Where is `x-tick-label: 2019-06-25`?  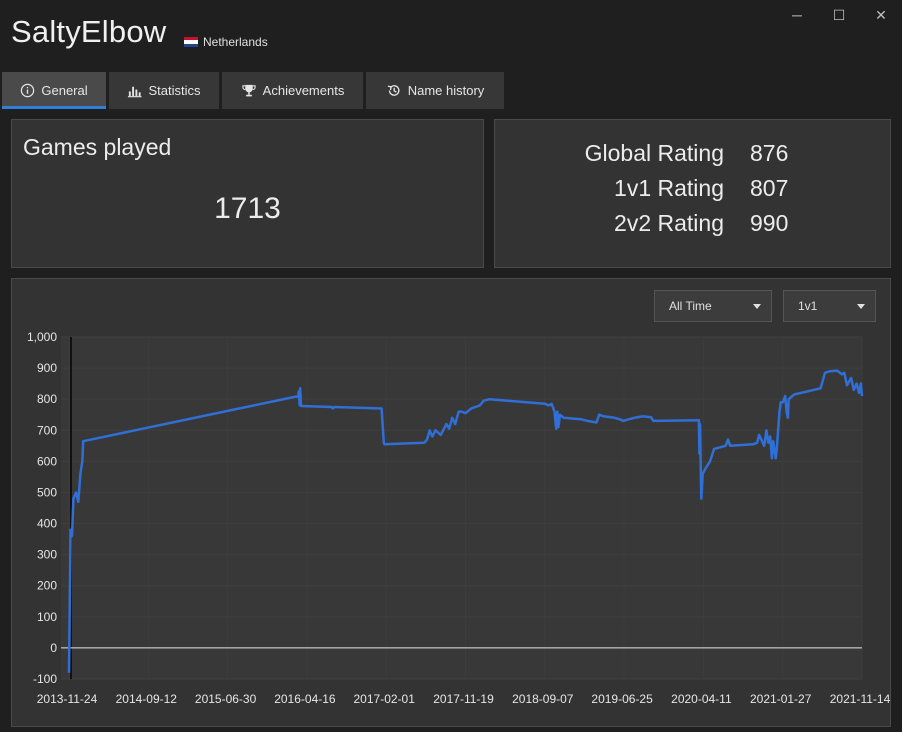 x-tick-label: 2019-06-25 is located at coordinates (622, 699).